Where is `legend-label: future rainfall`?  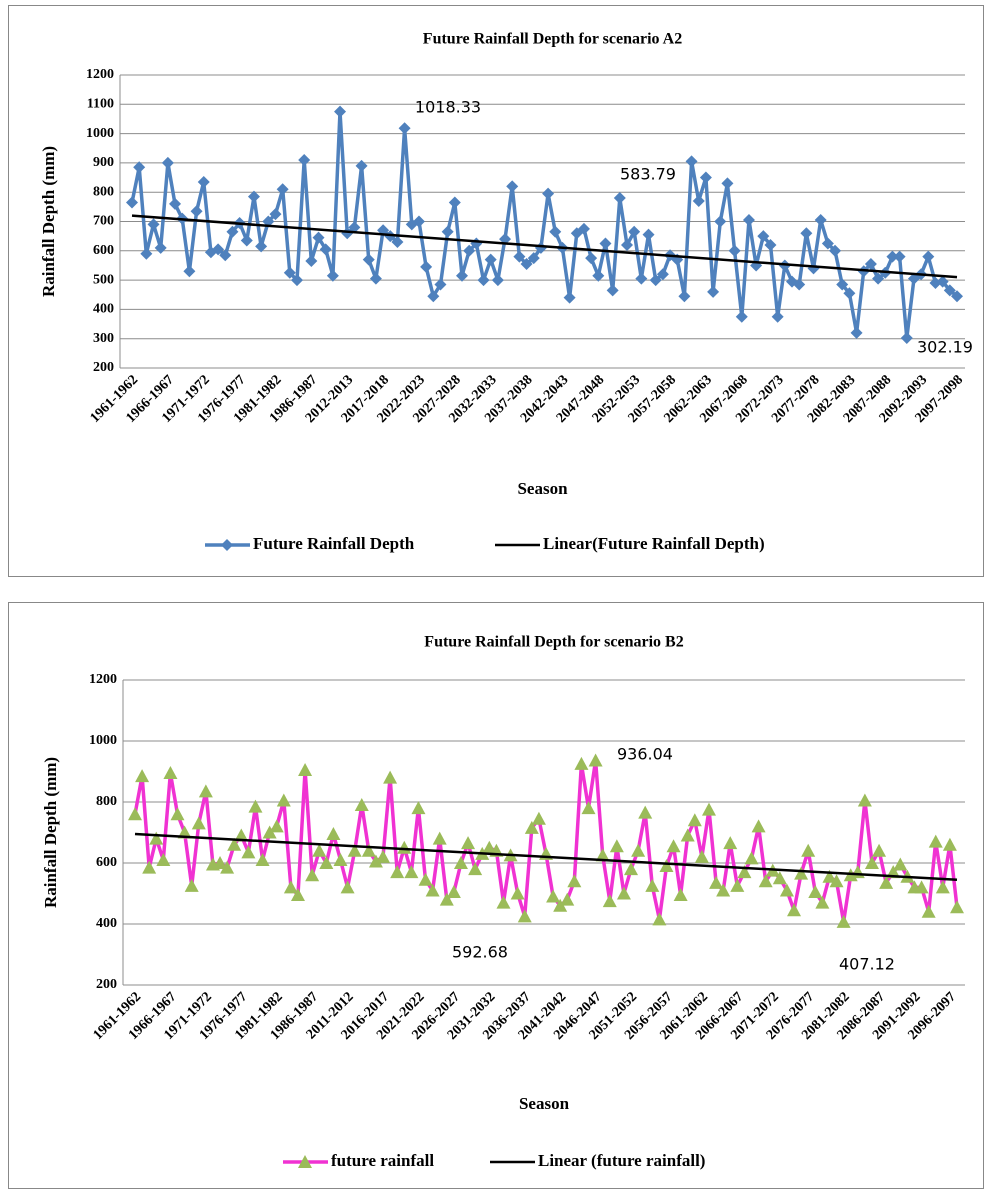
legend-label: future rainfall is located at coordinates (382, 1160).